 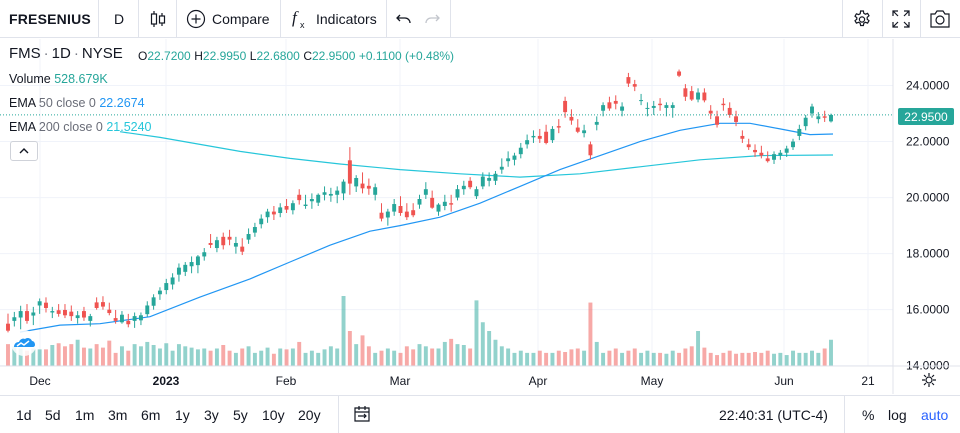 I want to click on redo-button, so click(x=432, y=19).